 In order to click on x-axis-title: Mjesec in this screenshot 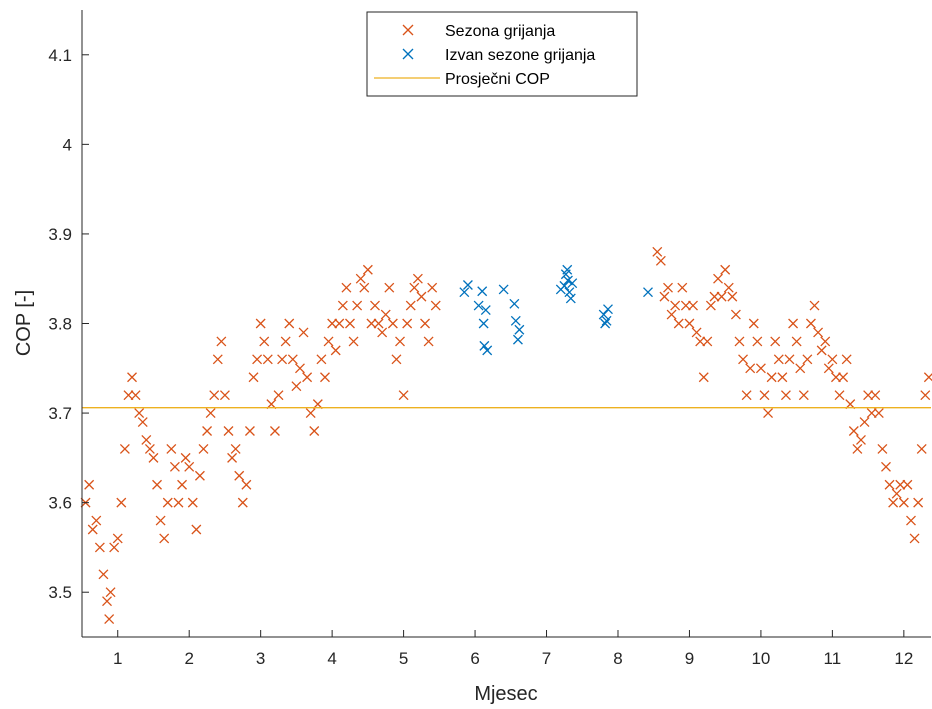, I will do `click(505, 694)`.